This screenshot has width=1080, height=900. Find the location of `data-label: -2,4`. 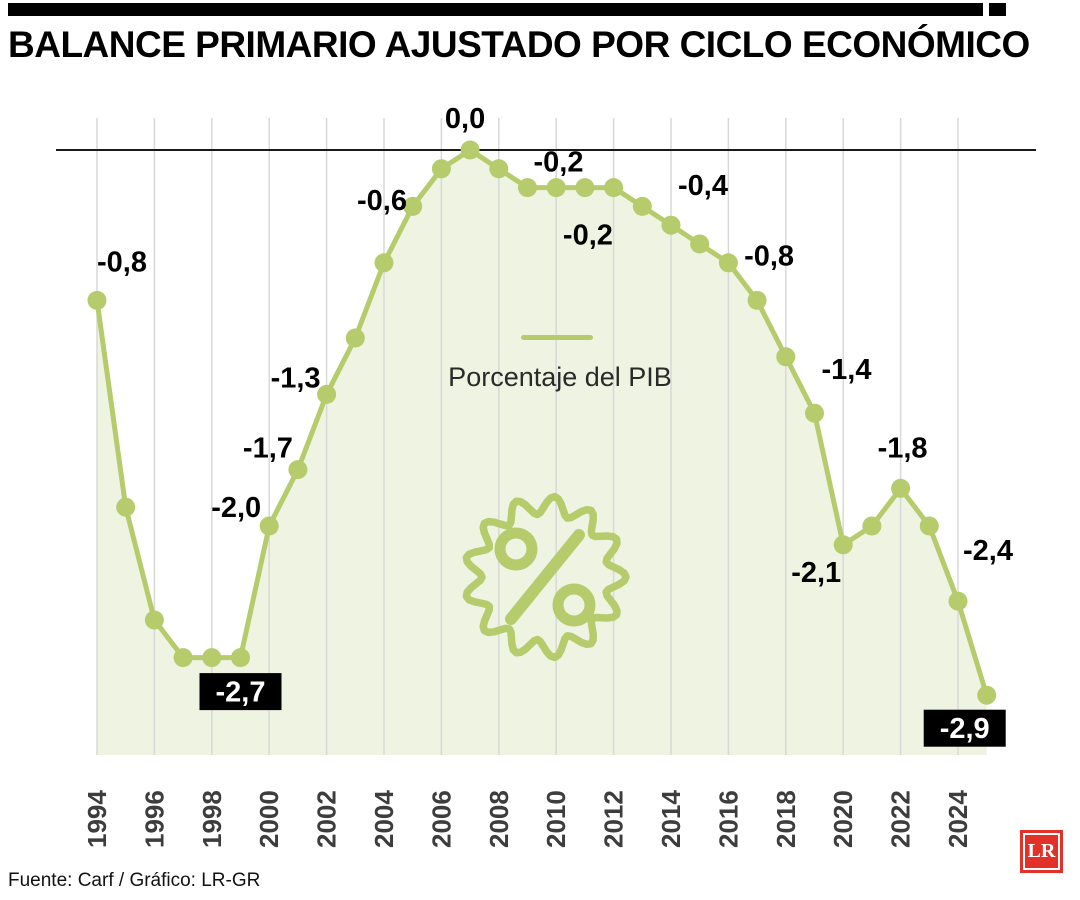

data-label: -2,4 is located at coordinates (988, 551).